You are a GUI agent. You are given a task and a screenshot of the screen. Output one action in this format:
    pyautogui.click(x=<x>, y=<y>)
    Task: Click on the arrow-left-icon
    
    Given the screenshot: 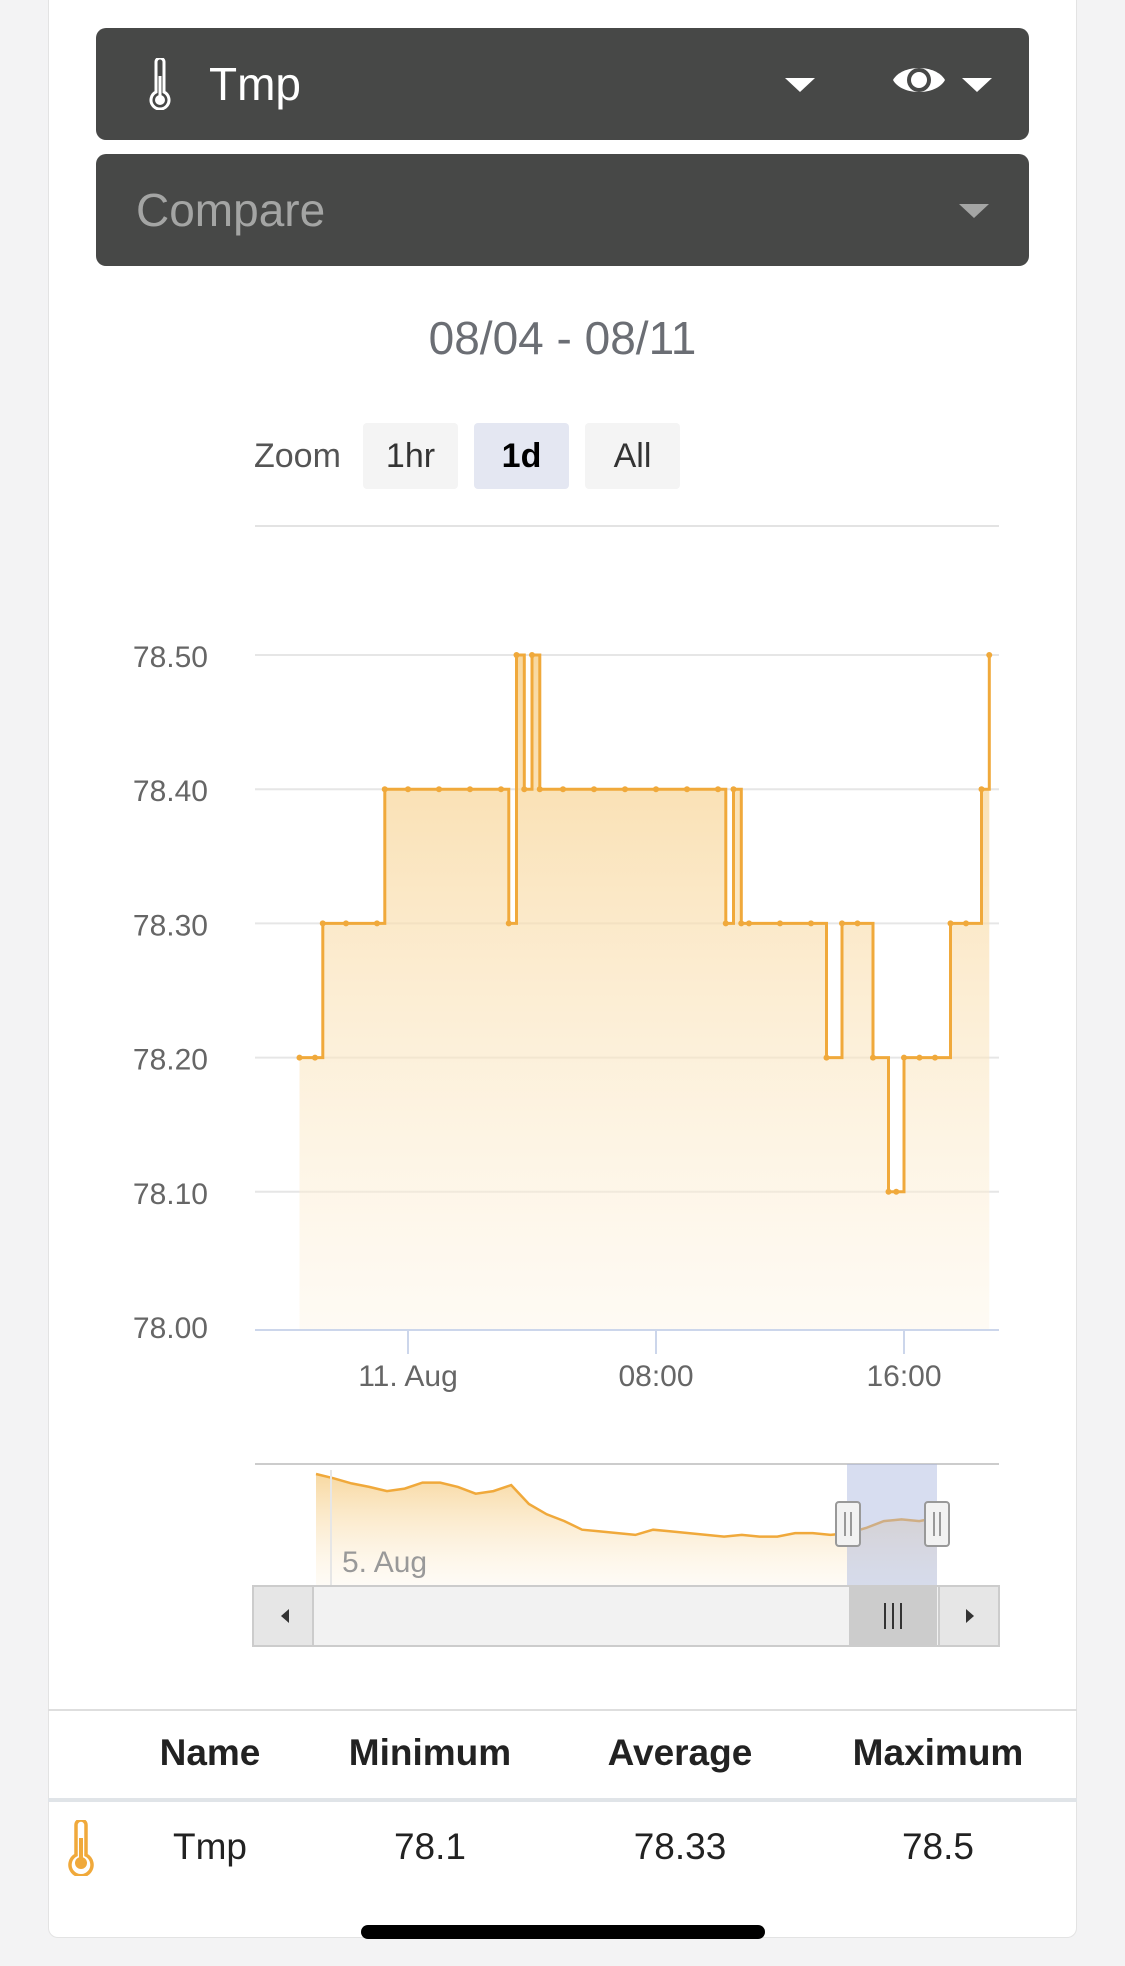 What is the action you would take?
    pyautogui.click(x=285, y=1616)
    